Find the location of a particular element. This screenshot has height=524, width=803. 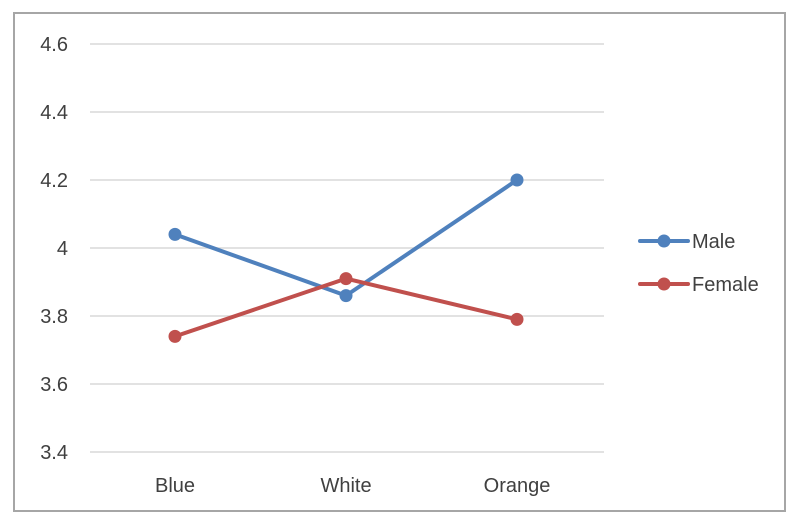

y-tick-label: 4 is located at coordinates (62, 249).